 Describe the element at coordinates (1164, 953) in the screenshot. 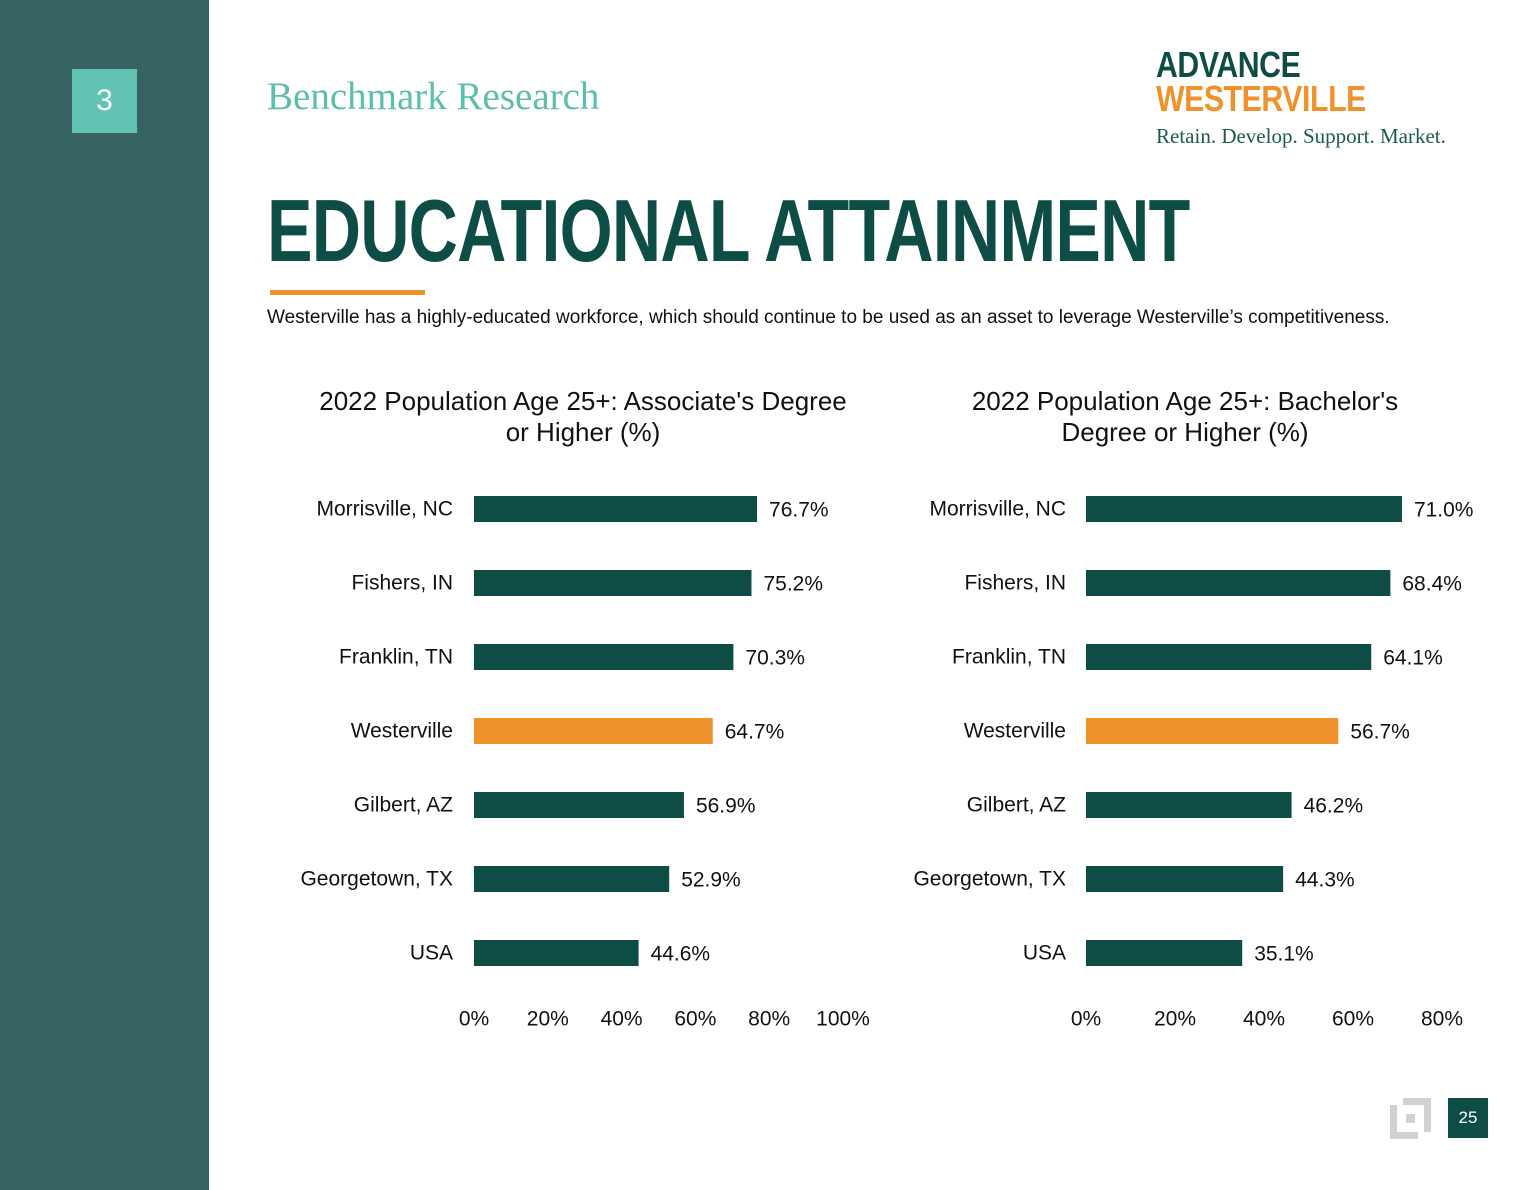

I see `bach-bar-usa` at that location.